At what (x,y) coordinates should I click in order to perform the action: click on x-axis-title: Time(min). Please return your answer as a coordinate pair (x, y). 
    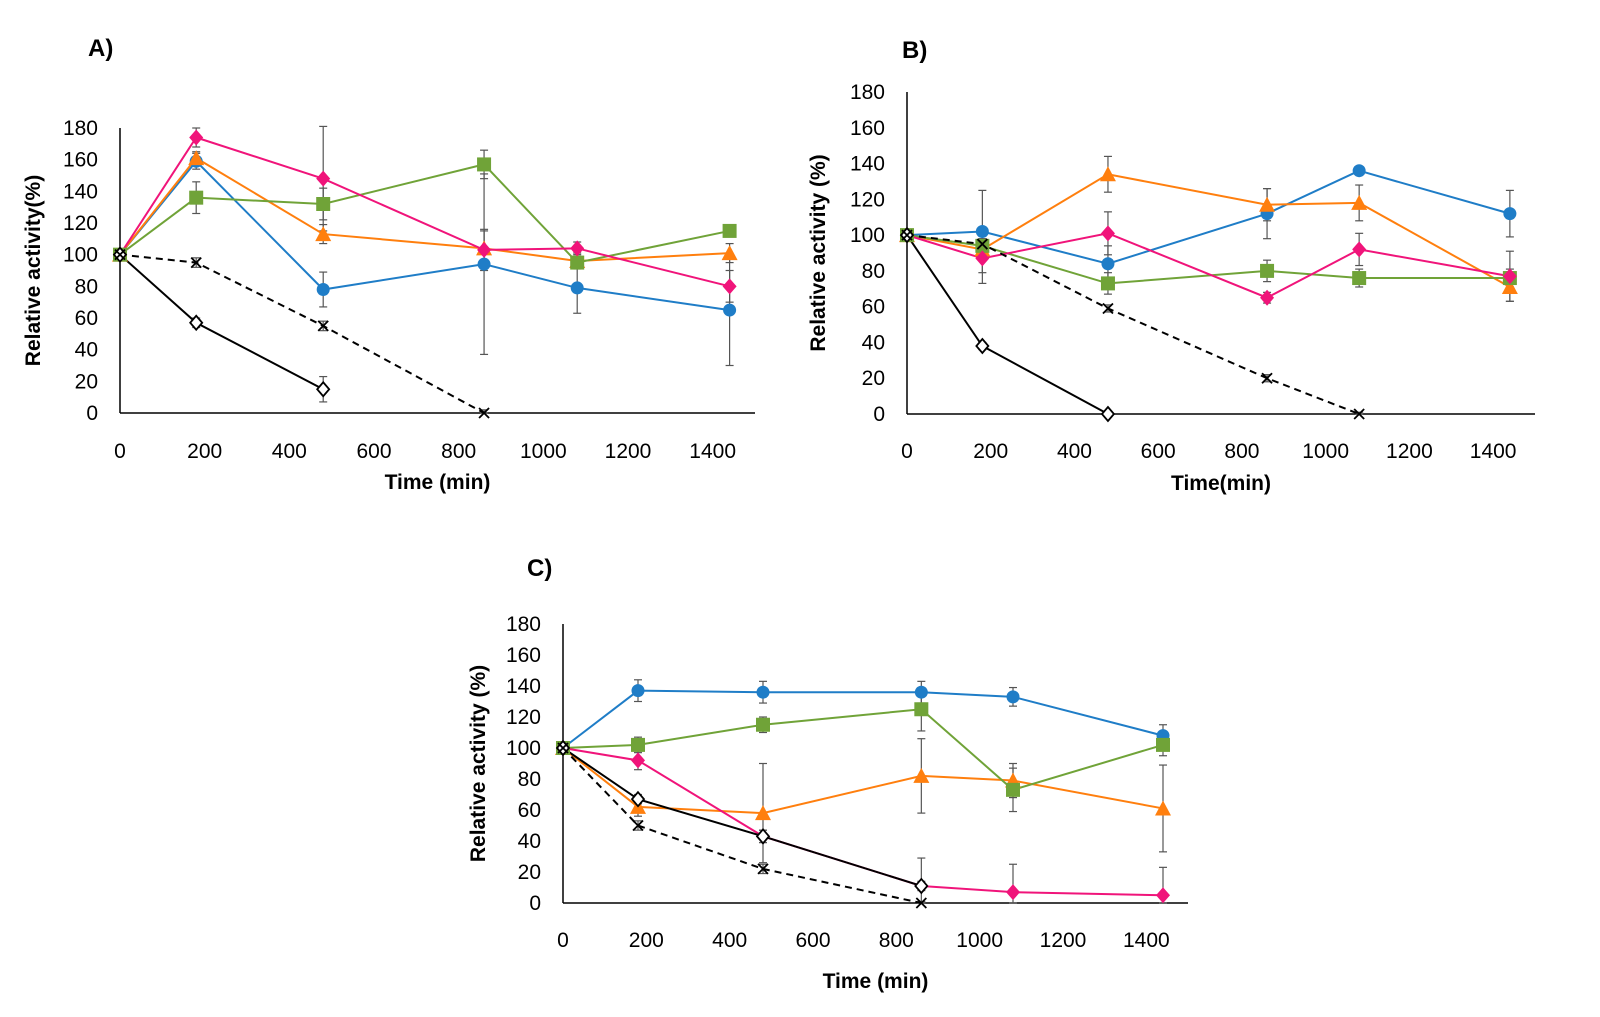
    Looking at the image, I should click on (1221, 483).